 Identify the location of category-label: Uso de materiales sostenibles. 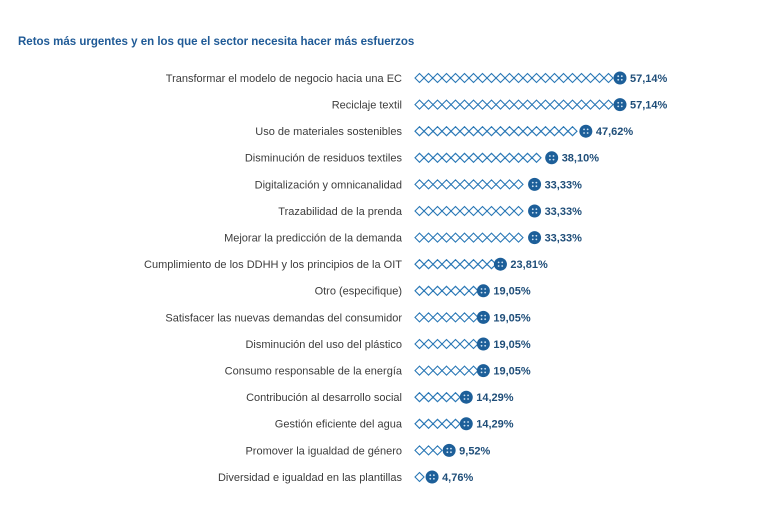
(328, 132).